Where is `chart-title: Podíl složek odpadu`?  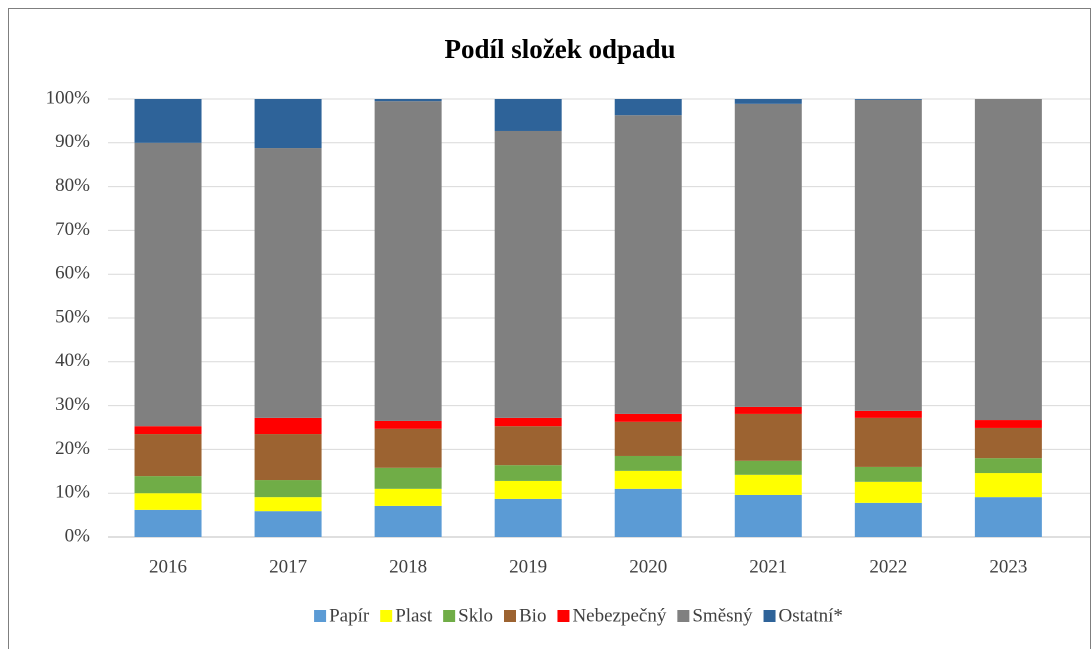
chart-title: Podíl složek odpadu is located at coordinates (559, 49).